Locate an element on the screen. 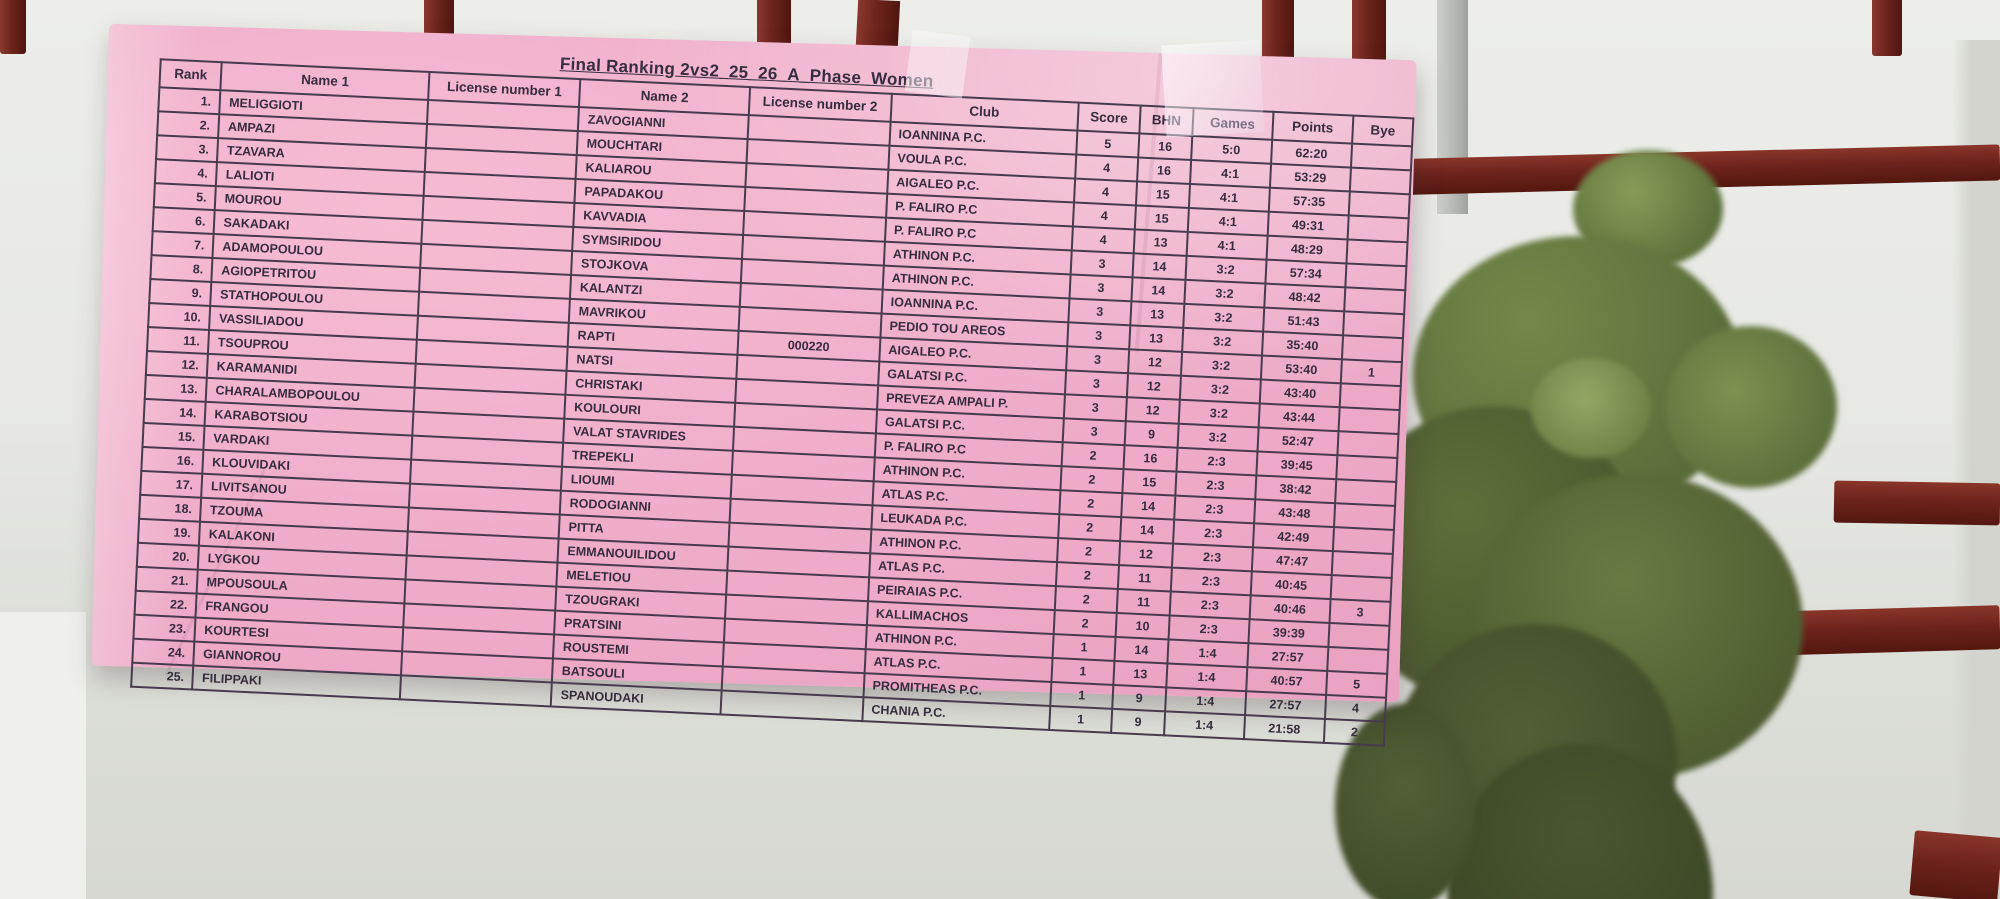 The height and width of the screenshot is (899, 2000). cell-rank: 9. is located at coordinates (180, 292).